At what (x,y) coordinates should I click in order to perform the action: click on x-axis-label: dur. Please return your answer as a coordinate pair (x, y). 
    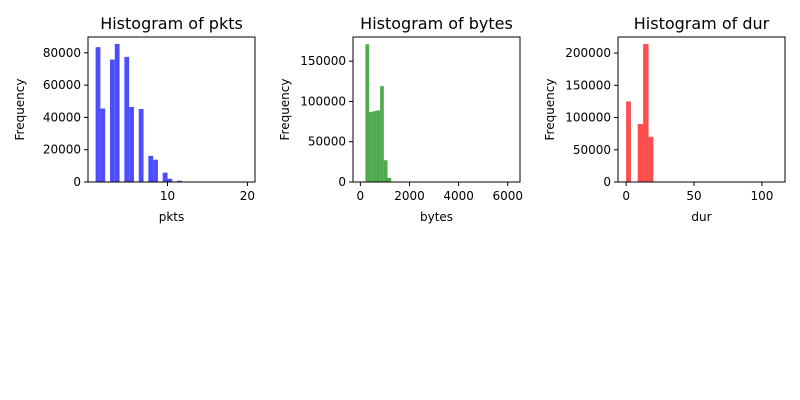
    Looking at the image, I should click on (701, 217).